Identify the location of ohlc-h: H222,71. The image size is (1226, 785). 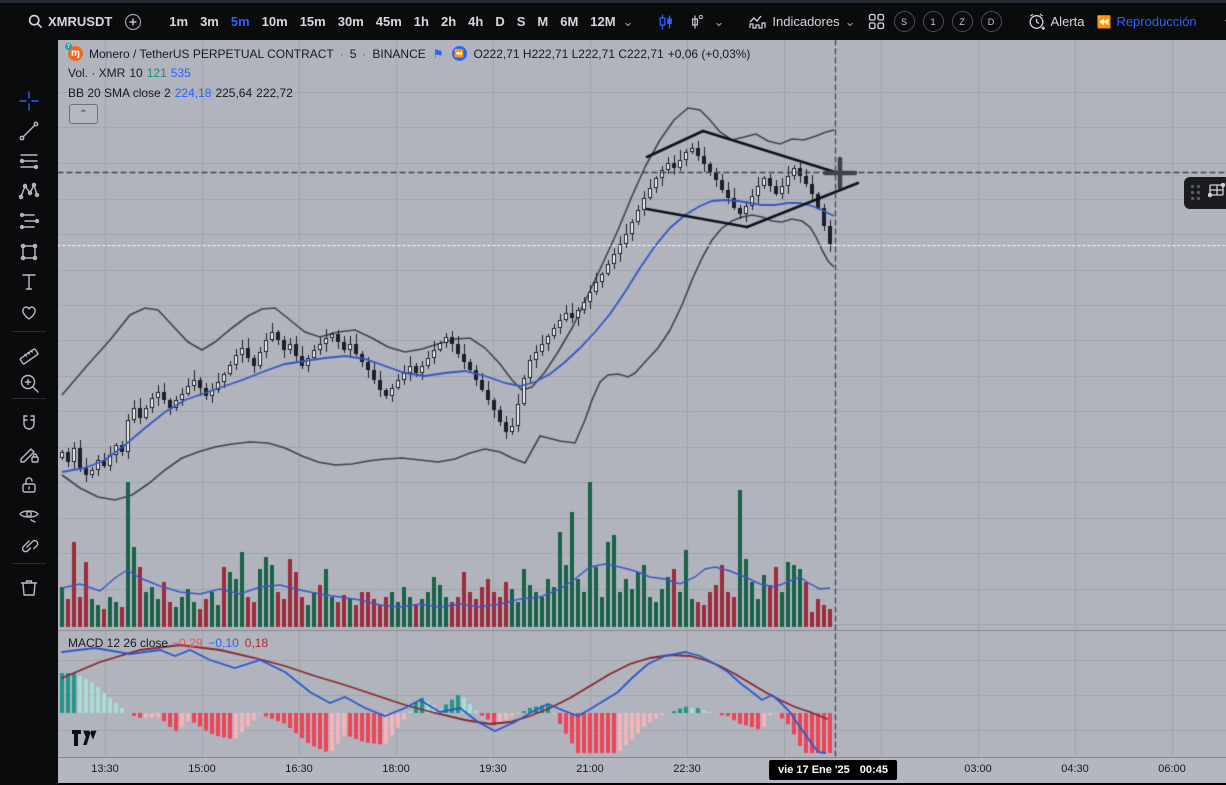
(547, 53).